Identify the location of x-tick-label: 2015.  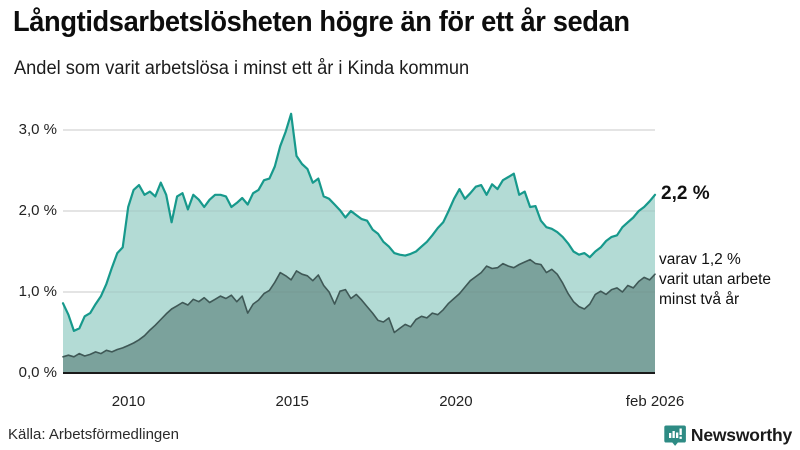
(292, 401).